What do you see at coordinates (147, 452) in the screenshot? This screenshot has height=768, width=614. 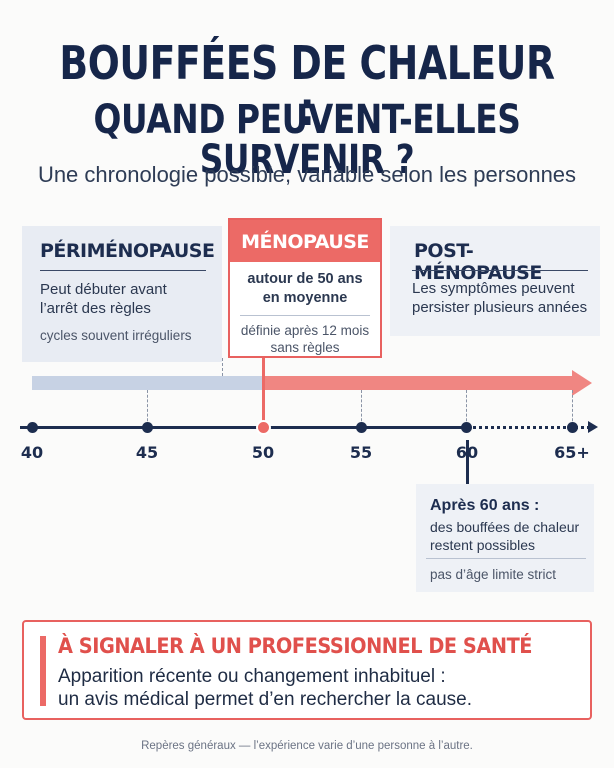 I see `tick-label-45: 45` at bounding box center [147, 452].